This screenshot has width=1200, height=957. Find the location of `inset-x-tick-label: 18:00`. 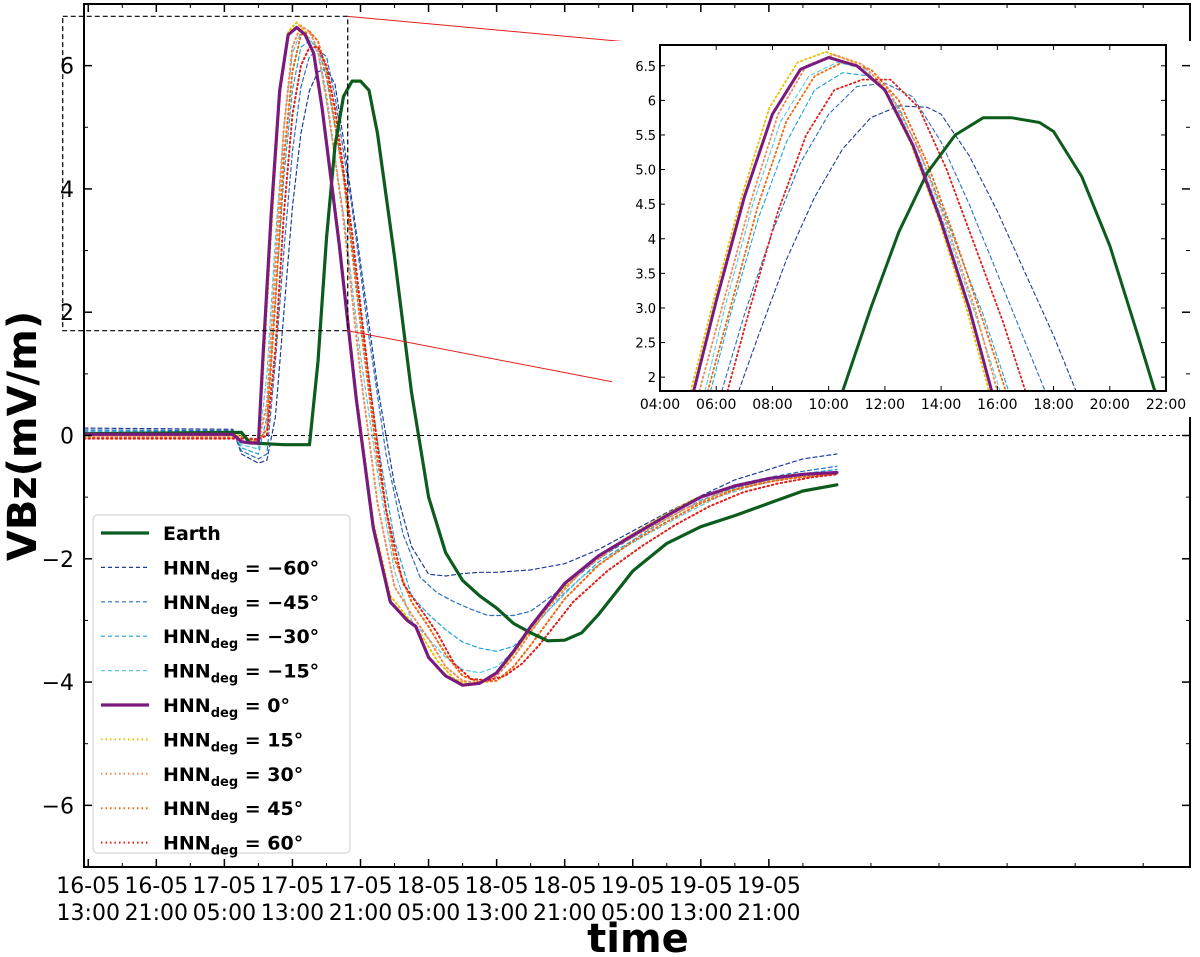

inset-x-tick-label: 18:00 is located at coordinates (1053, 405).